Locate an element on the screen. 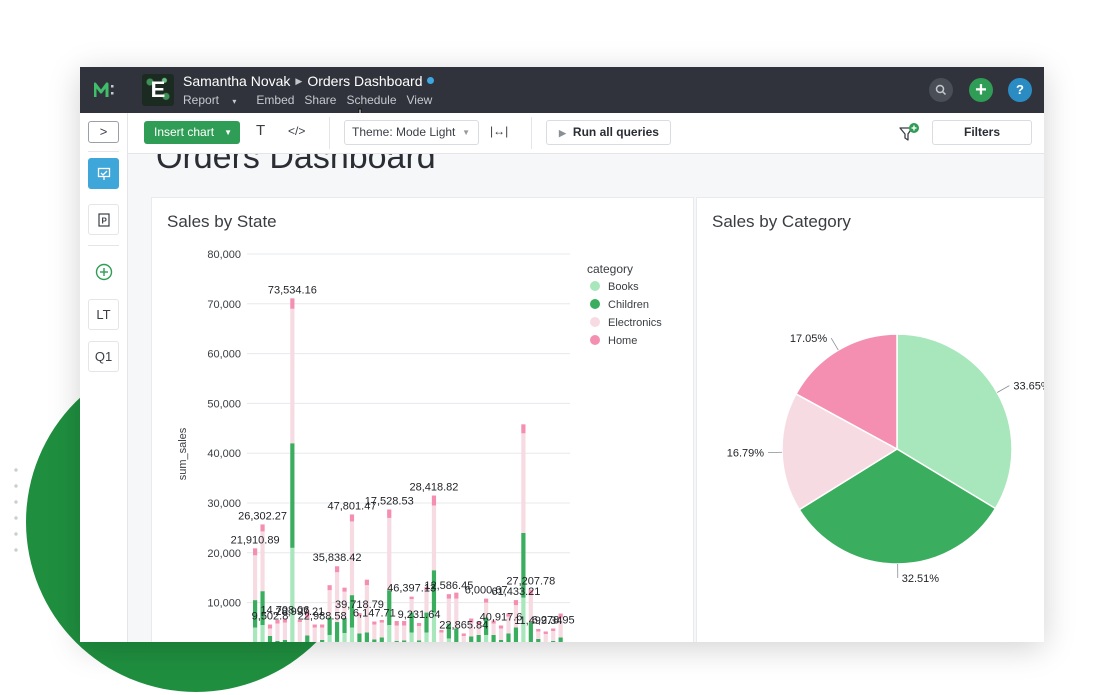 This screenshot has height=695, width=1100. breadcrumb: Samantha Novak ▶ Orders Dashboard is located at coordinates (308, 81).